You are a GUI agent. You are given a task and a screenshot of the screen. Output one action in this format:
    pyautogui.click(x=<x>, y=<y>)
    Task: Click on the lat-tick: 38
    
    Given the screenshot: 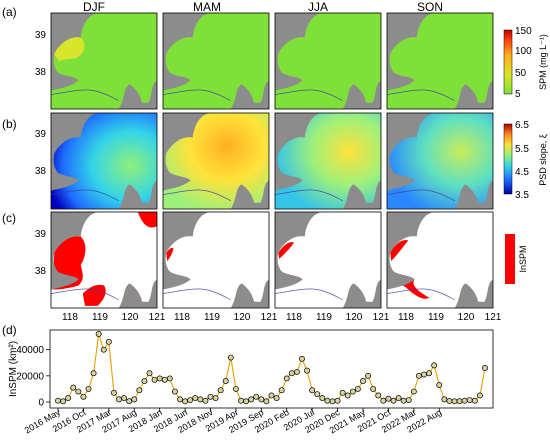 What is the action you would take?
    pyautogui.click(x=41, y=271)
    